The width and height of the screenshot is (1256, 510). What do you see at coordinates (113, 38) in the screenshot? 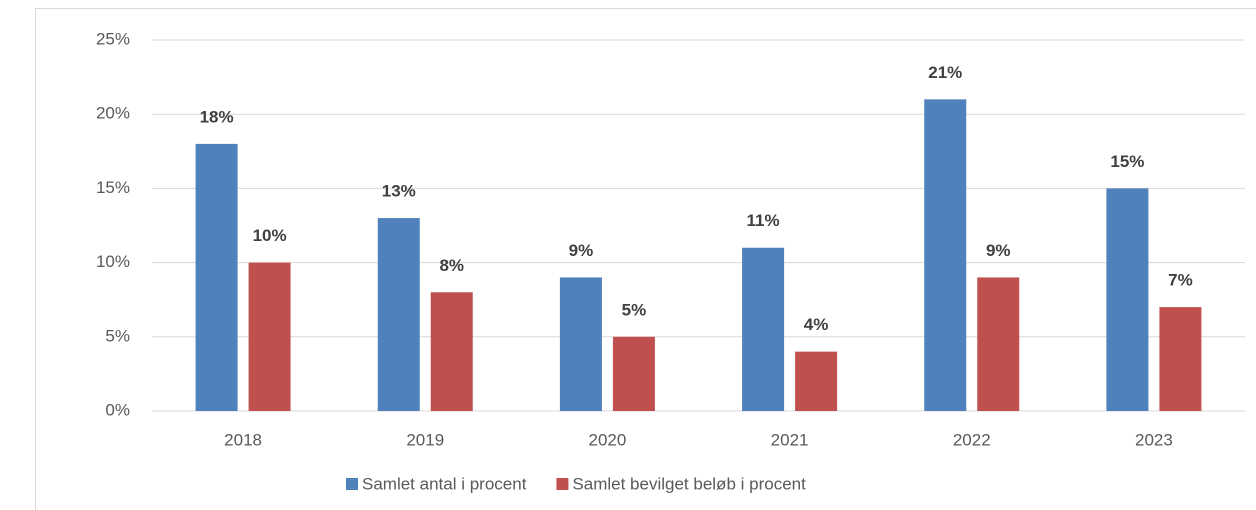
I see `y-tick-label: 25%` at bounding box center [113, 38].